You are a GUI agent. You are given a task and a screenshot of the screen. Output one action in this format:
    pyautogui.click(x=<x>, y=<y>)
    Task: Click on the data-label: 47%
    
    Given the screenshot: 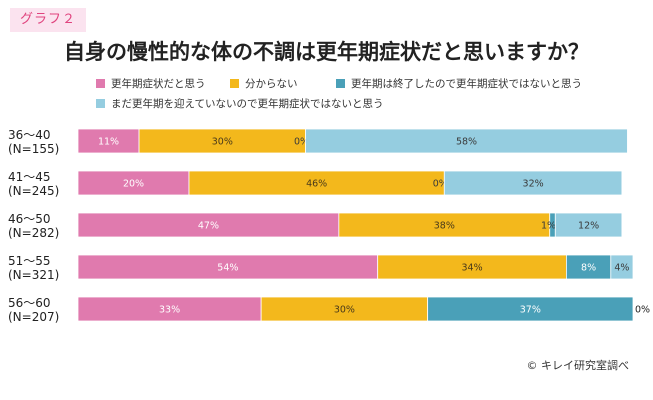 What is the action you would take?
    pyautogui.click(x=208, y=226)
    